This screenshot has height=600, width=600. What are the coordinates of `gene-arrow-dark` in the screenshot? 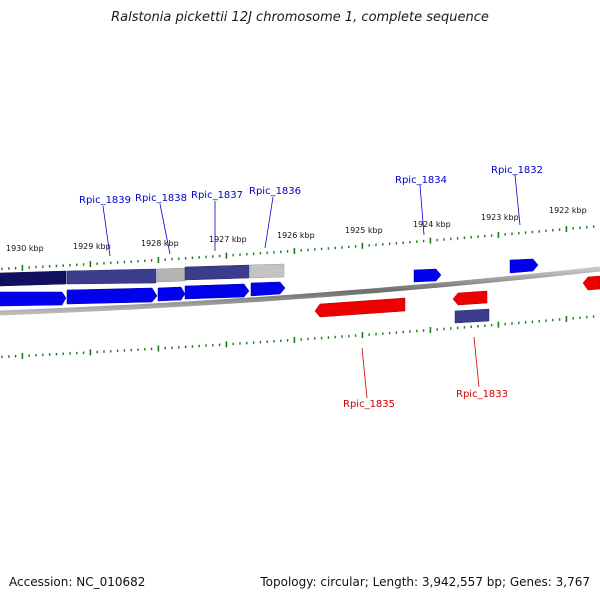 It's located at (33, 278).